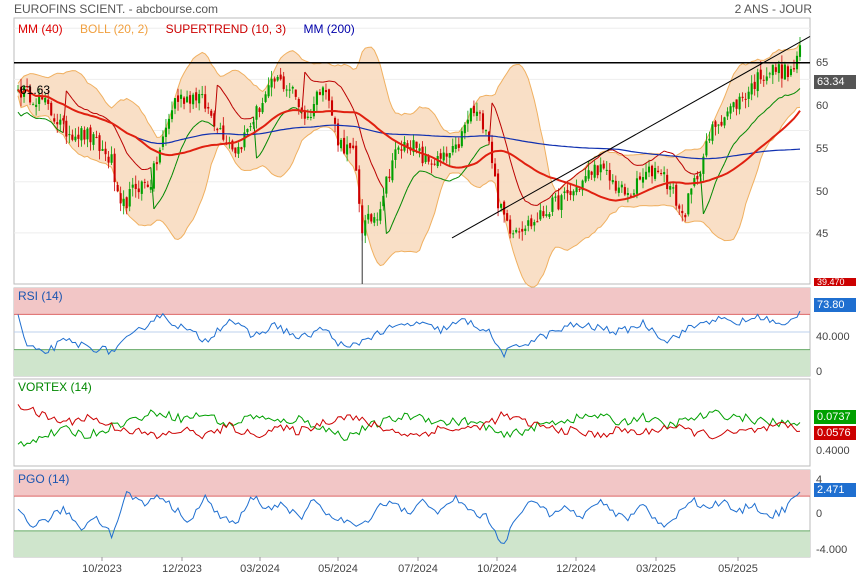 The height and width of the screenshot is (580, 860). Describe the element at coordinates (412, 301) in the screenshot. I see `rsi-overbought-zone` at that location.